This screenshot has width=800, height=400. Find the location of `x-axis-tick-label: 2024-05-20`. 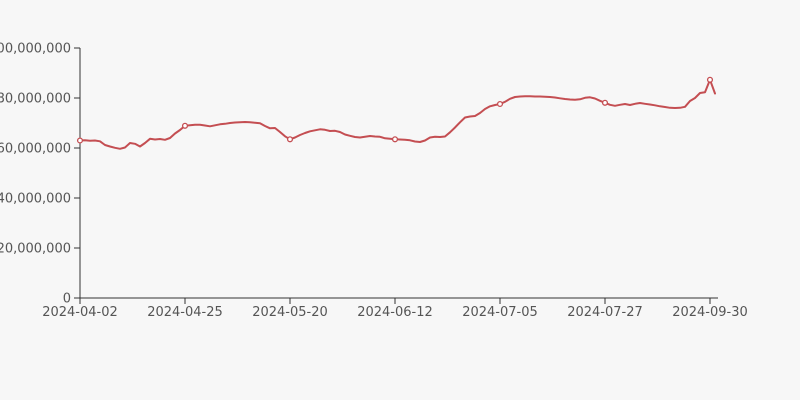

x-axis-tick-label: 2024-05-20 is located at coordinates (290, 312).